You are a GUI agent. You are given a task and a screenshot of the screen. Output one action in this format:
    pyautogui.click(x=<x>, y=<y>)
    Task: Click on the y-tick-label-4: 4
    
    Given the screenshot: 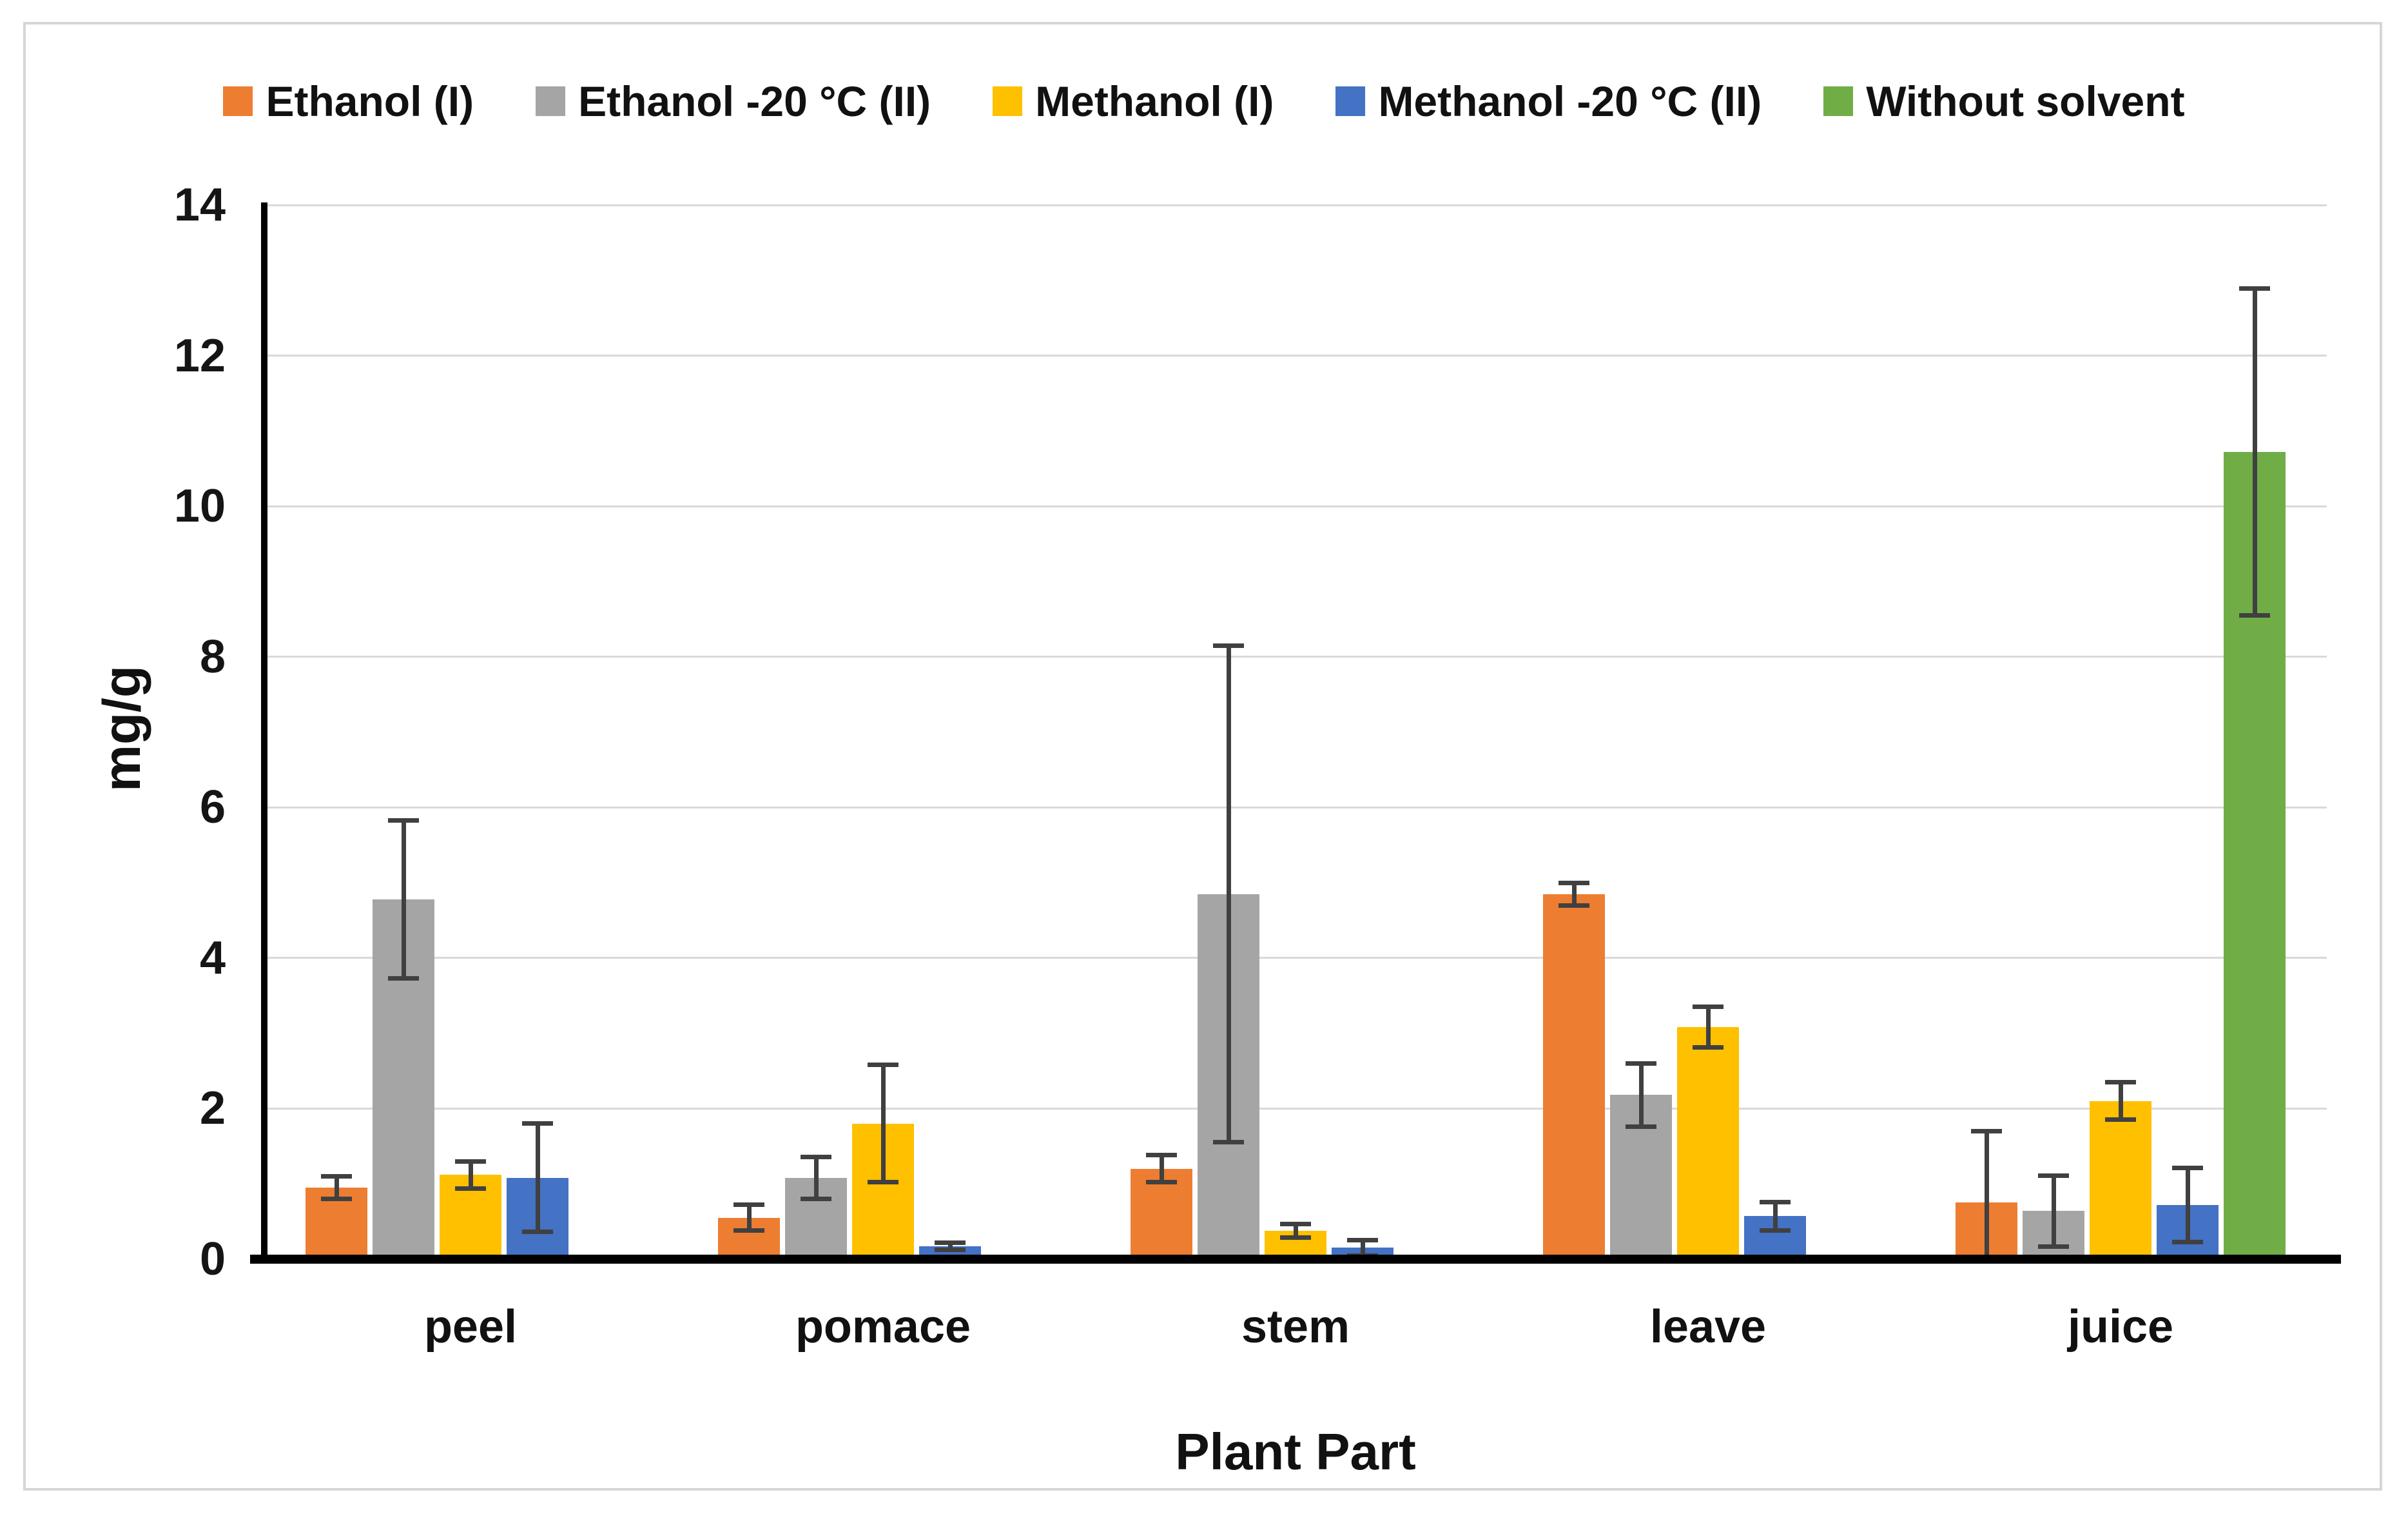 What is the action you would take?
    pyautogui.click(x=212, y=958)
    